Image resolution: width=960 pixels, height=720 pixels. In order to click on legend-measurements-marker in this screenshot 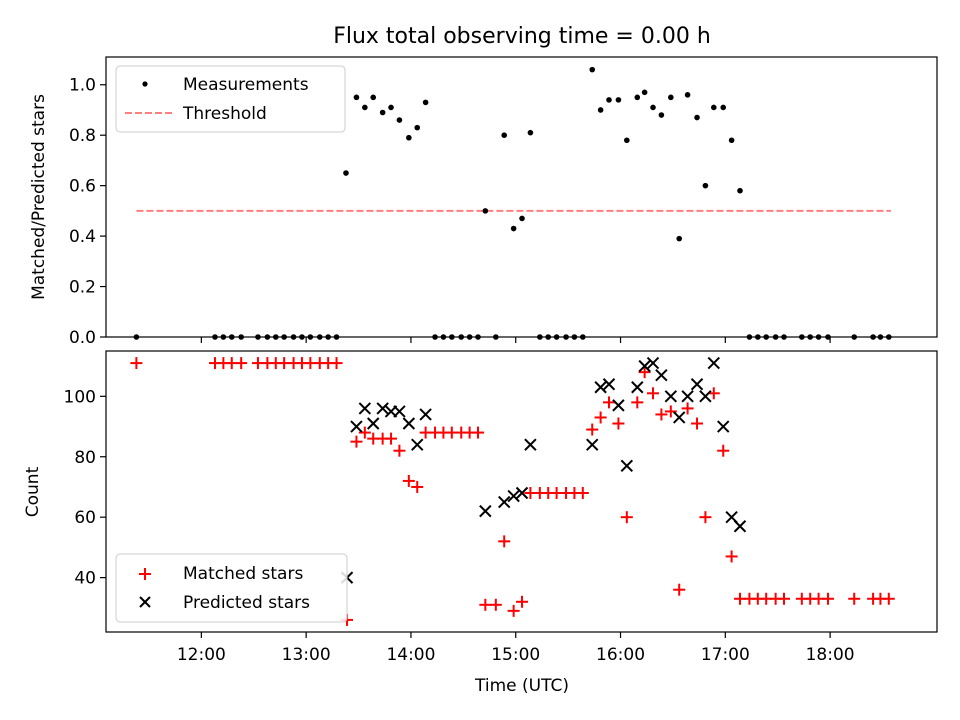, I will do `click(145, 84)`.